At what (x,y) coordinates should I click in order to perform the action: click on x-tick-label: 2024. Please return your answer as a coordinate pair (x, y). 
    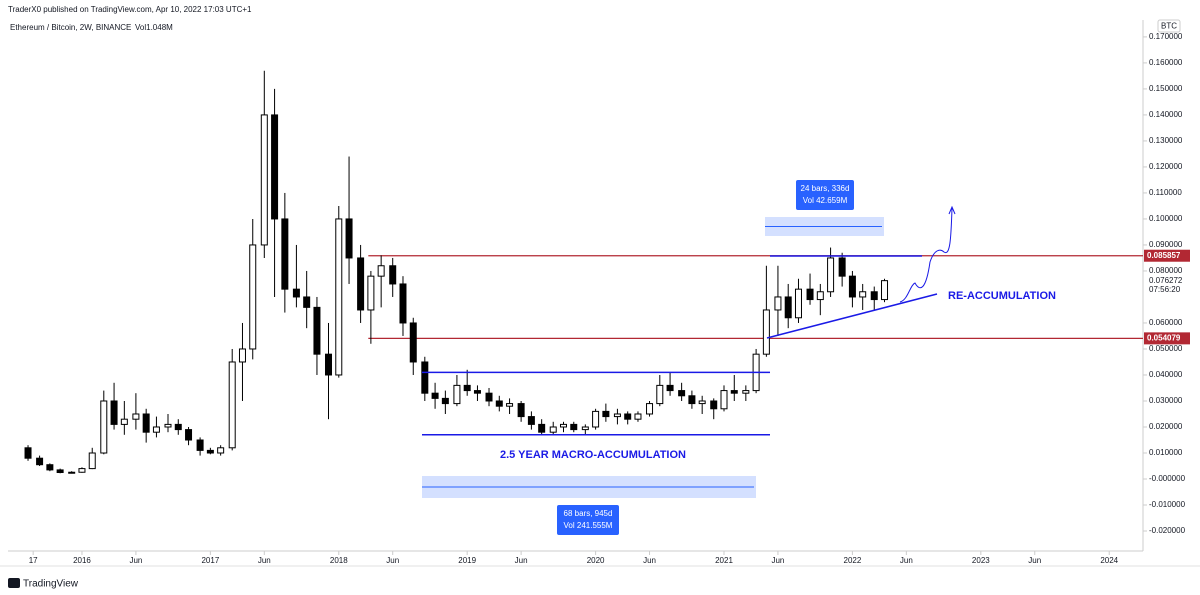
    Looking at the image, I should click on (1109, 560).